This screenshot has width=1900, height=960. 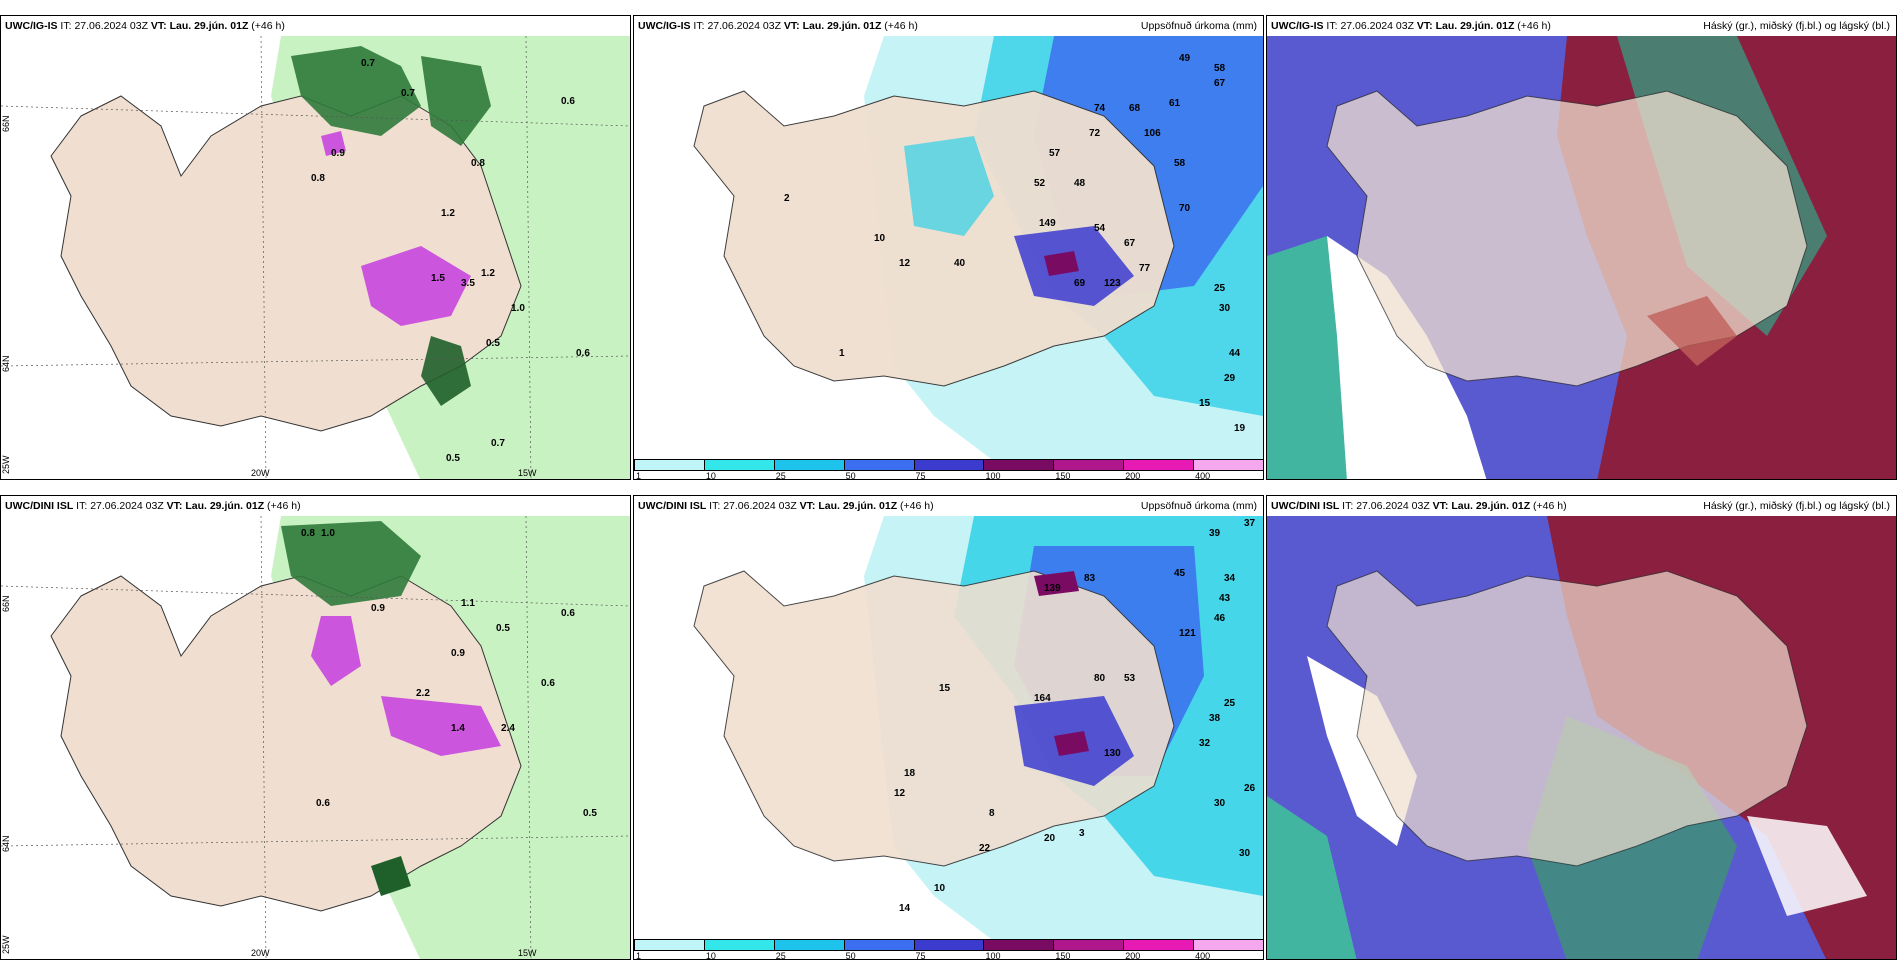 I want to click on value-label: 1.5, so click(x=438, y=278).